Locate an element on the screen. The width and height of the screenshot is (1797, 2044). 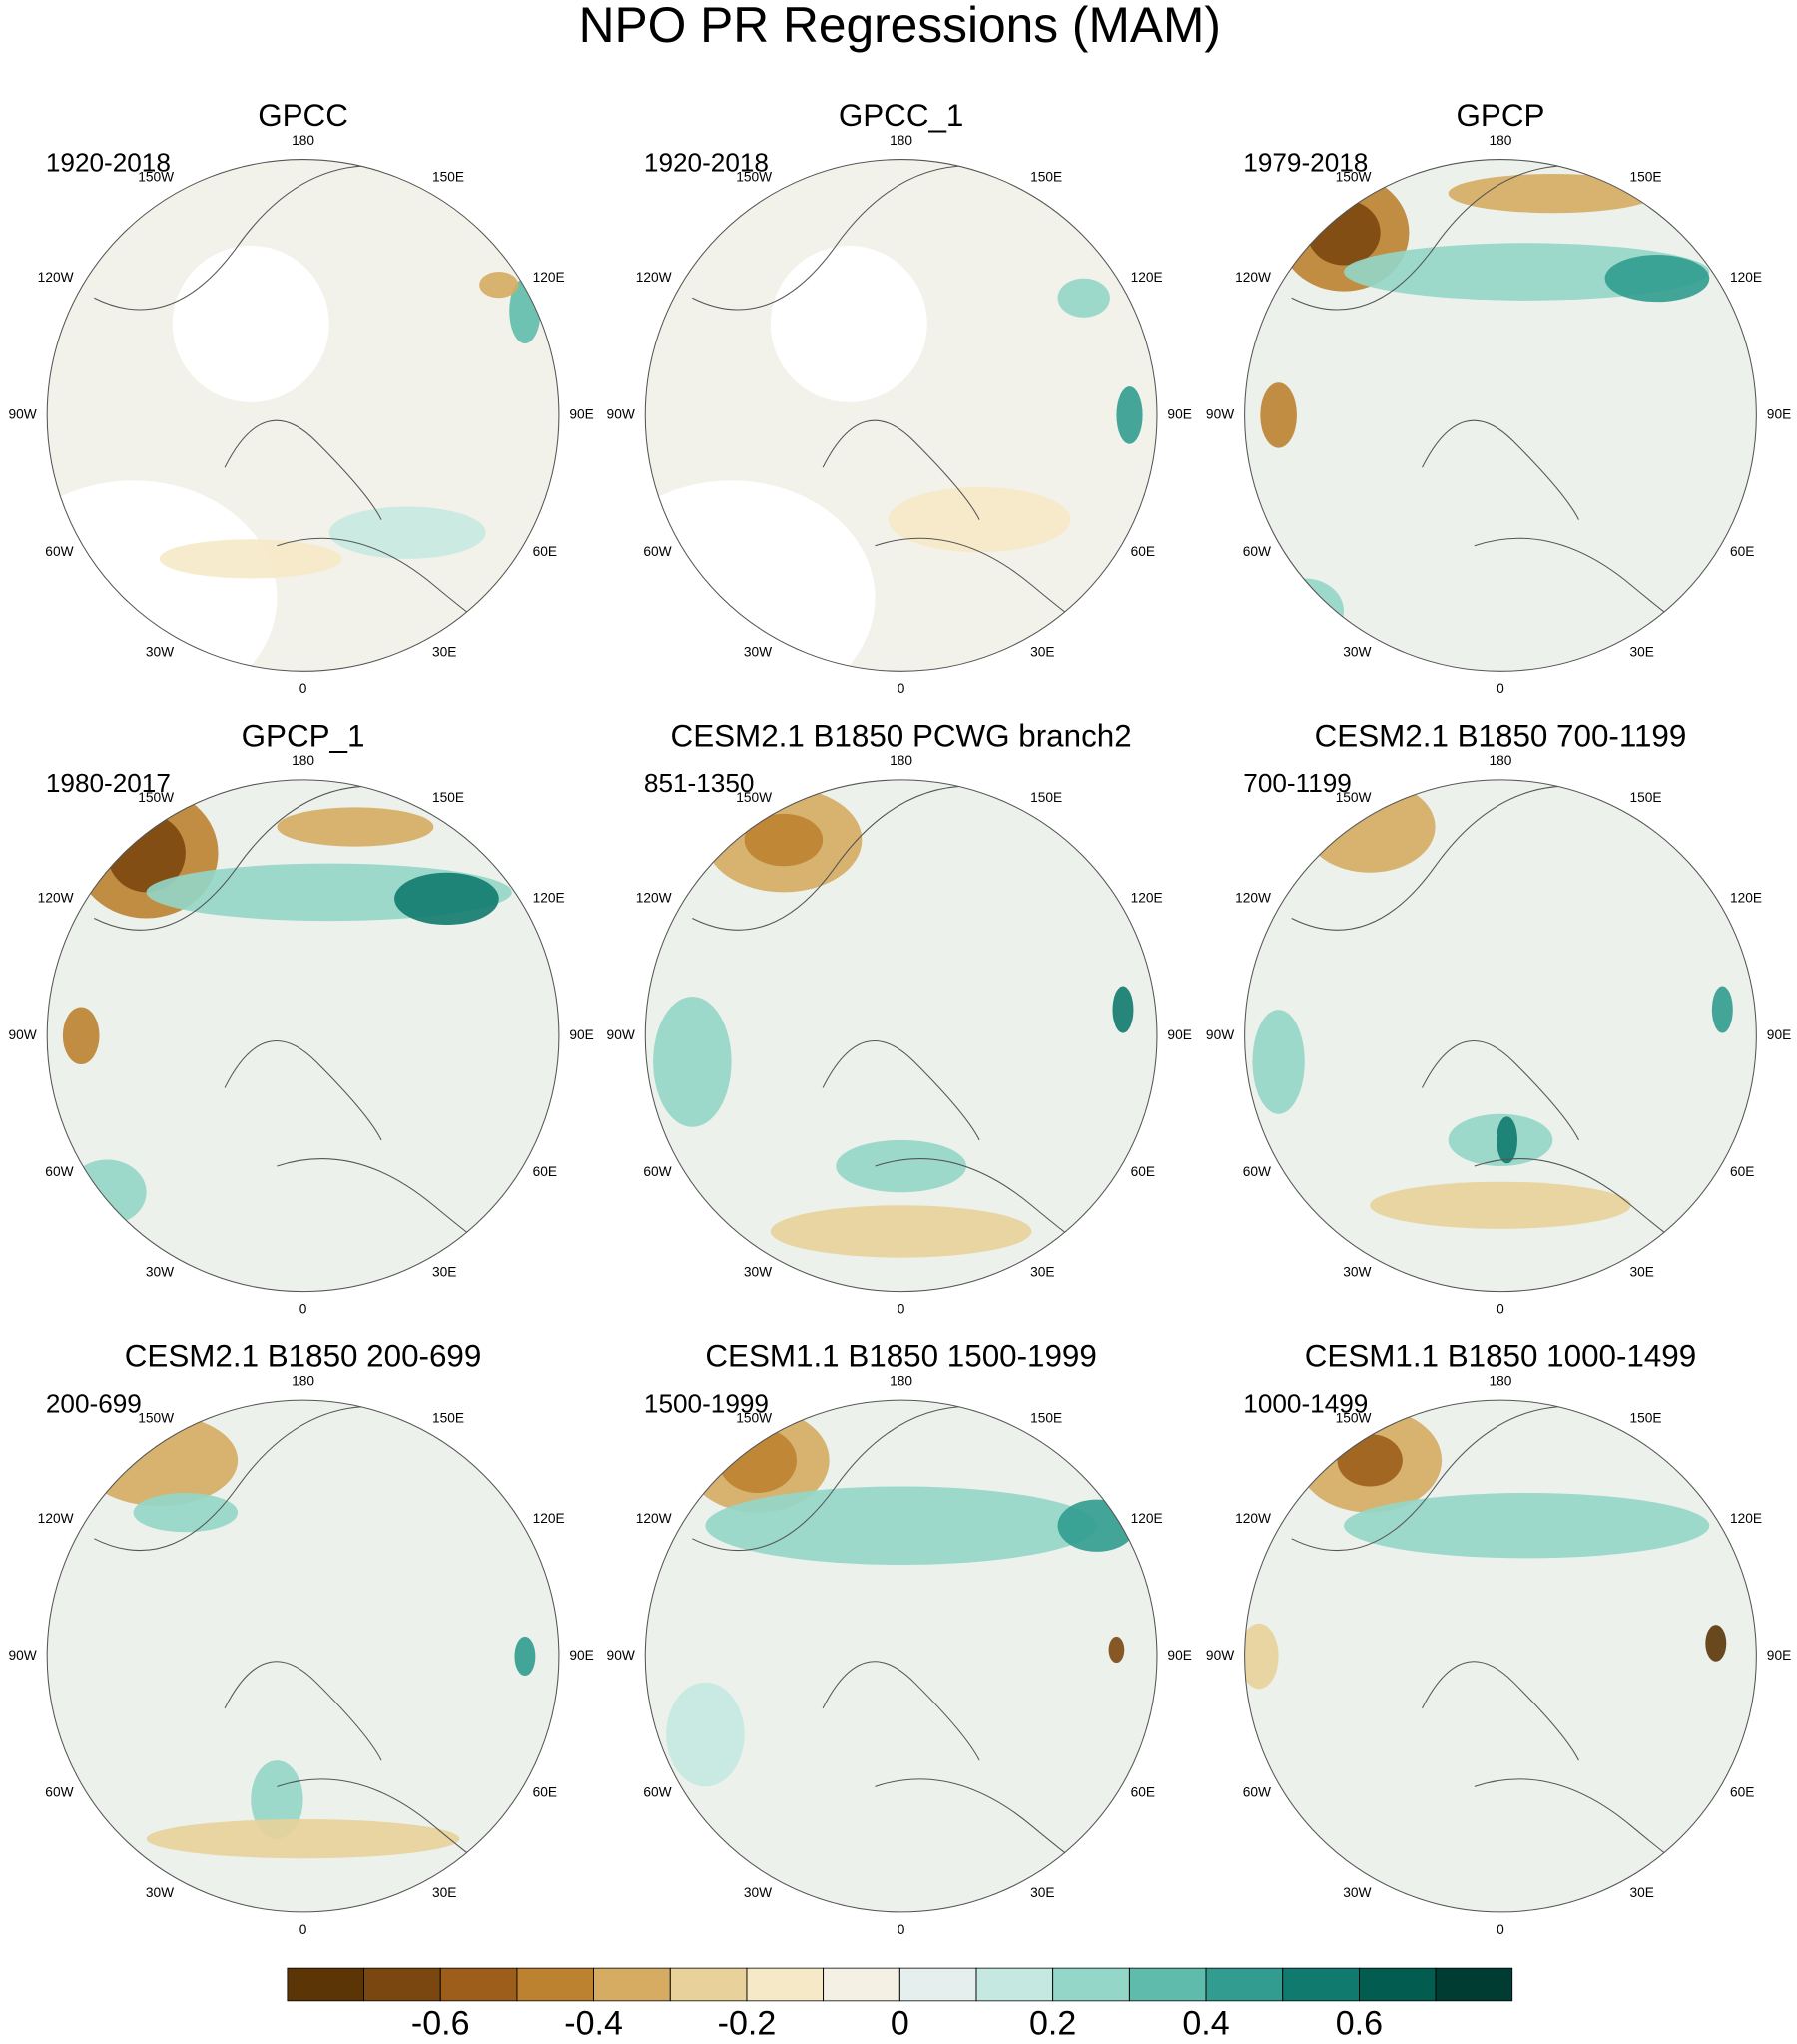
panel-title: GPCC_1 is located at coordinates (901, 115).